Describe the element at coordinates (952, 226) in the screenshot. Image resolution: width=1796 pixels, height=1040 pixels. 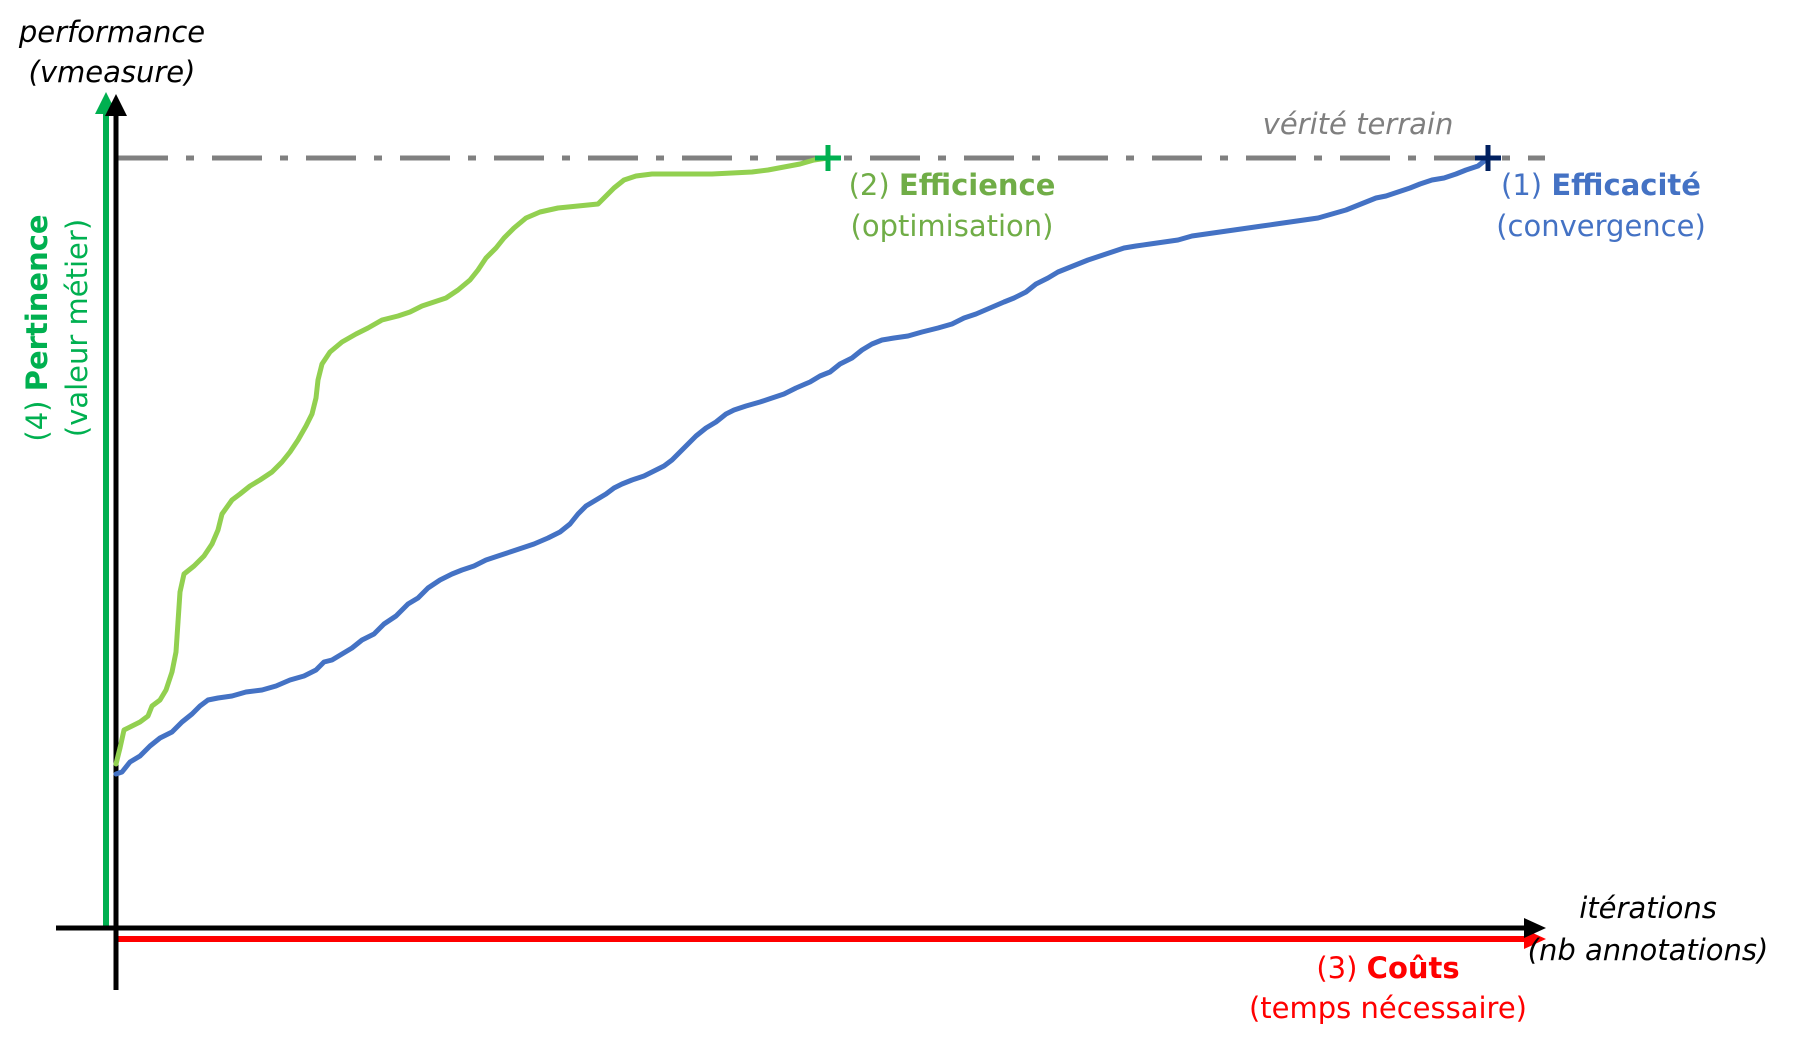
I see `efficience-subtitle: (optimisation)` at that location.